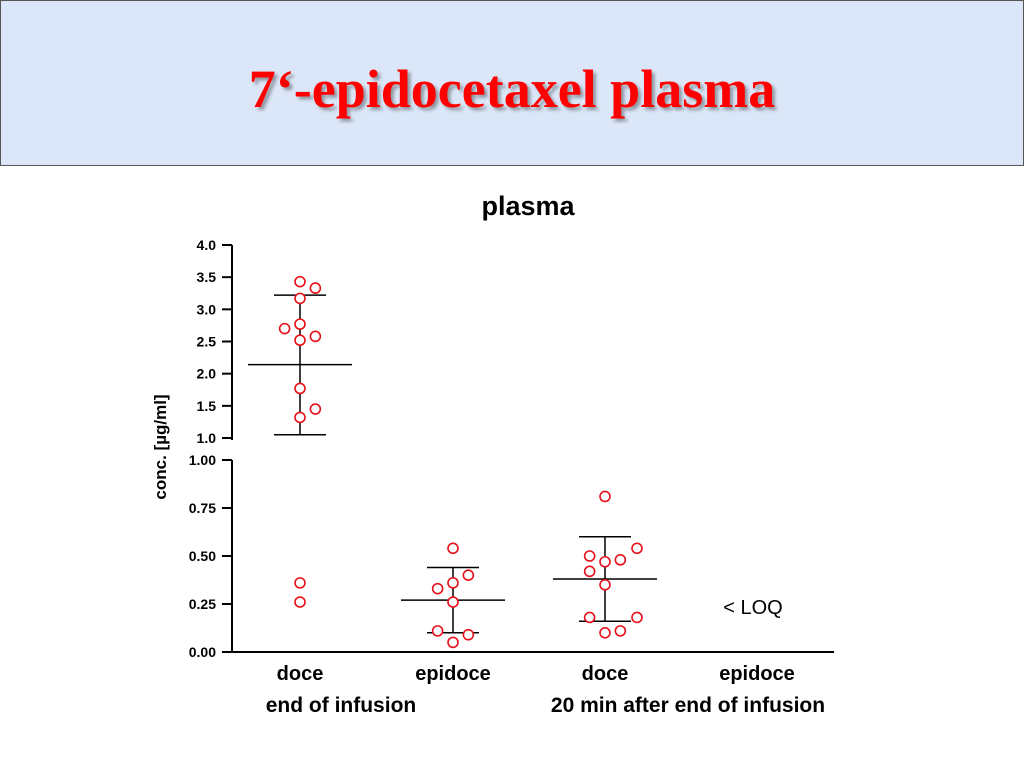  I want to click on y-axis-label: conc. [µg/ml], so click(160, 446).